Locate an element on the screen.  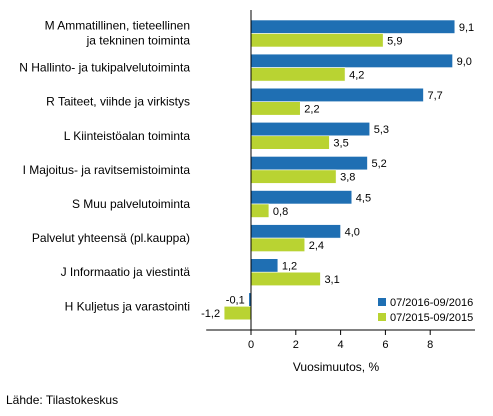
category-label: S Muu palvelutoiminta is located at coordinates (131, 204).